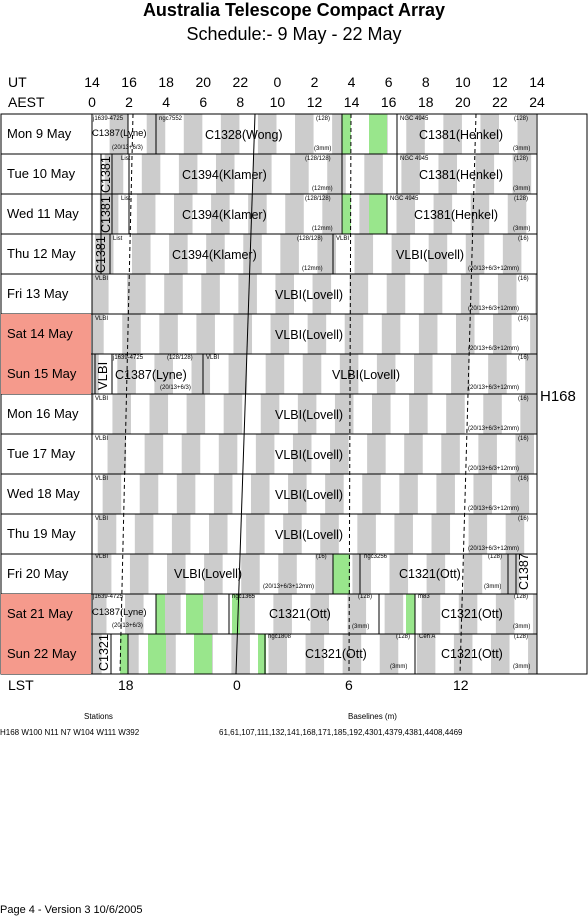 This screenshot has width=588, height=919. Describe the element at coordinates (537, 102) in the screenshot. I see `aest-tick: 24` at that location.